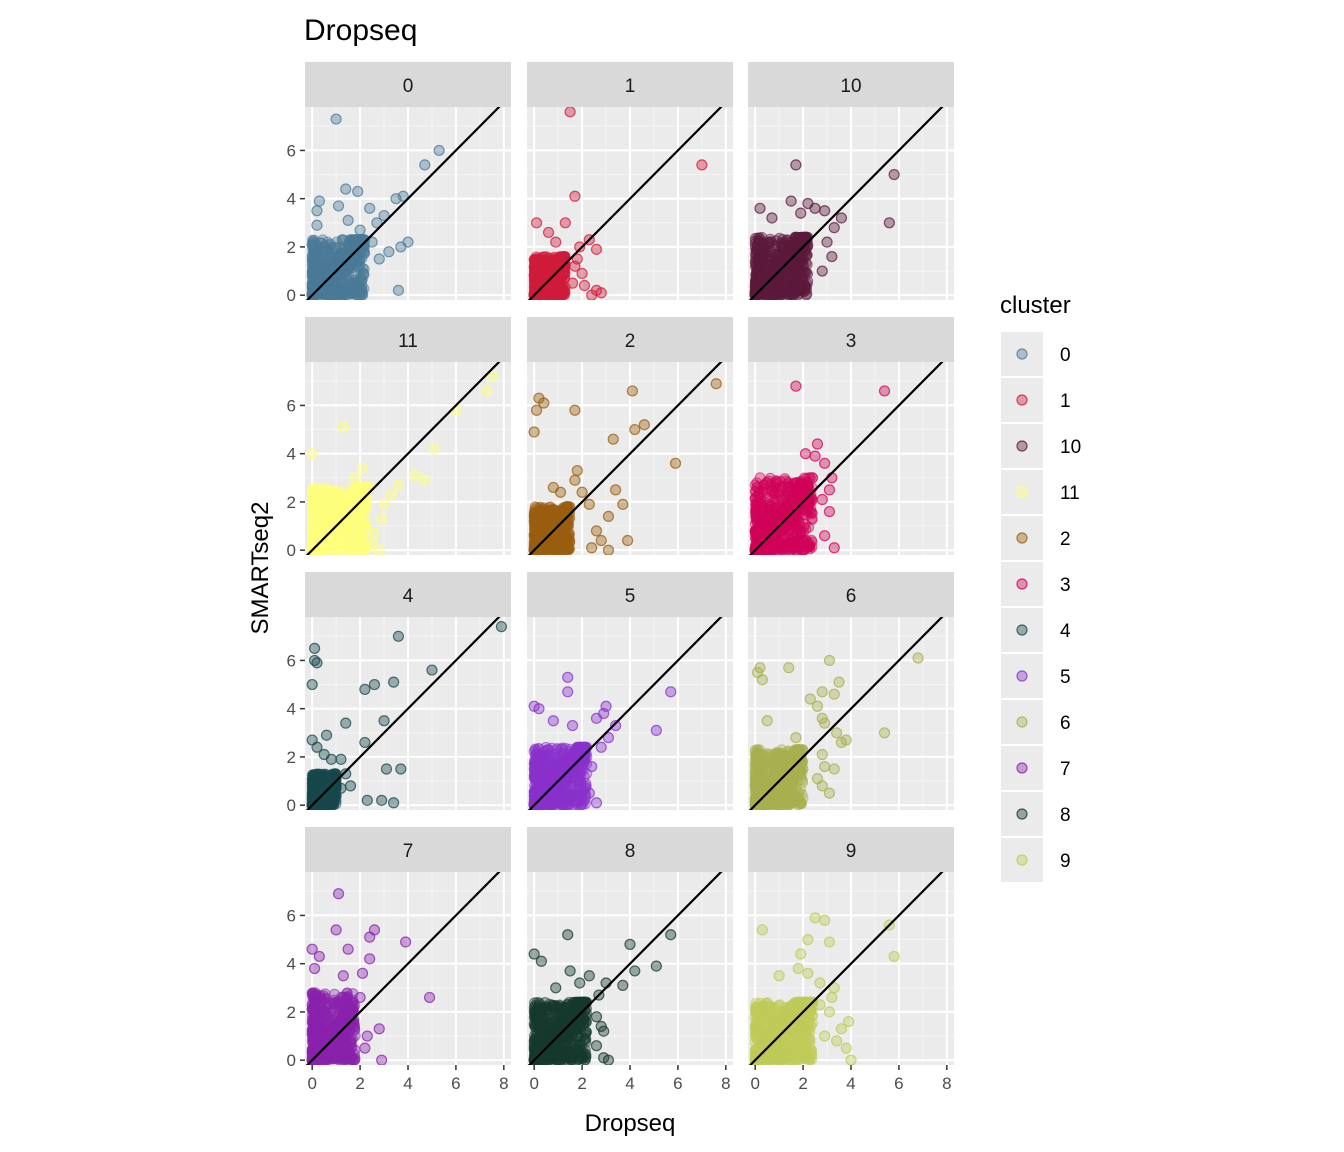 The width and height of the screenshot is (1344, 1152). I want to click on facet-strip, so click(630, 84).